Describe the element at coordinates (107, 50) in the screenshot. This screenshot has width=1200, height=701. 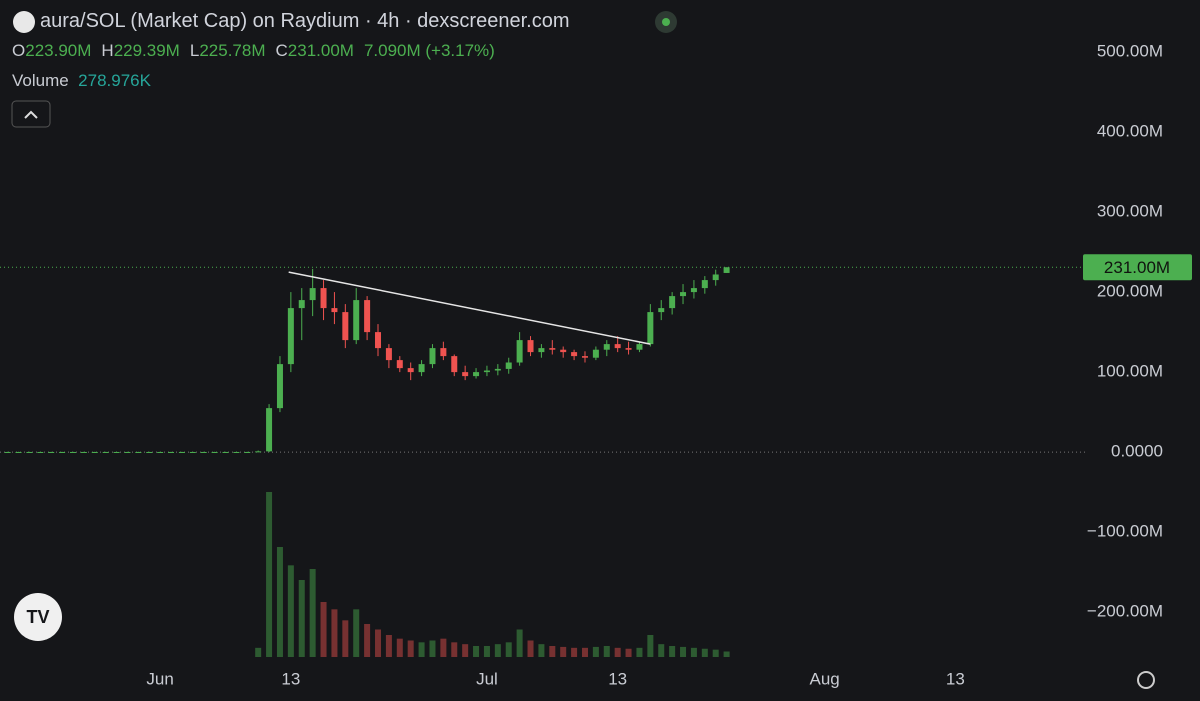
I see `legend-label: H` at that location.